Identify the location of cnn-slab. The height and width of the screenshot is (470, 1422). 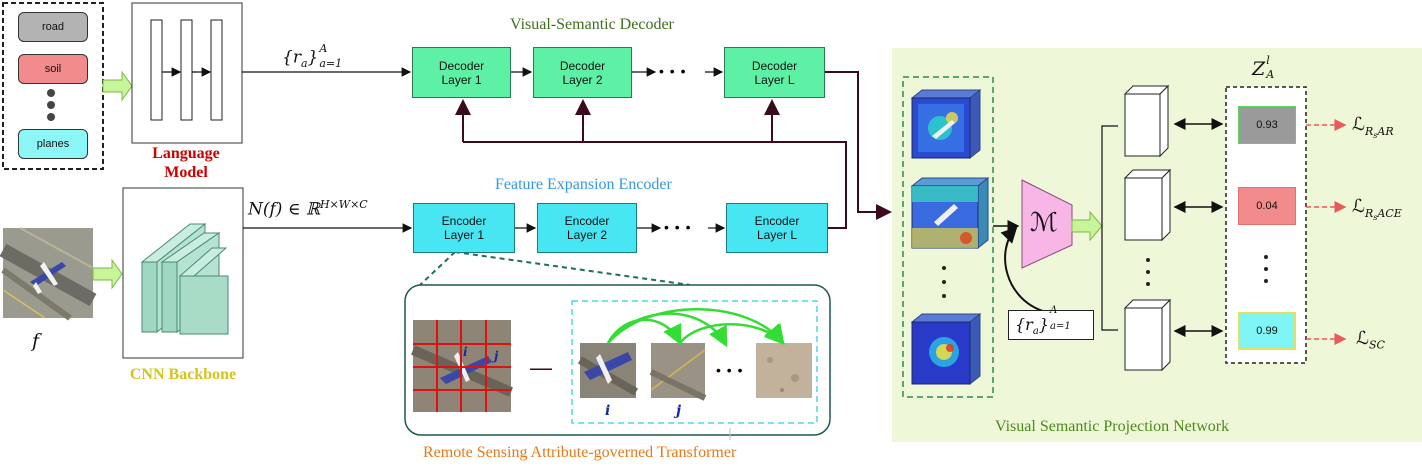
(203, 291).